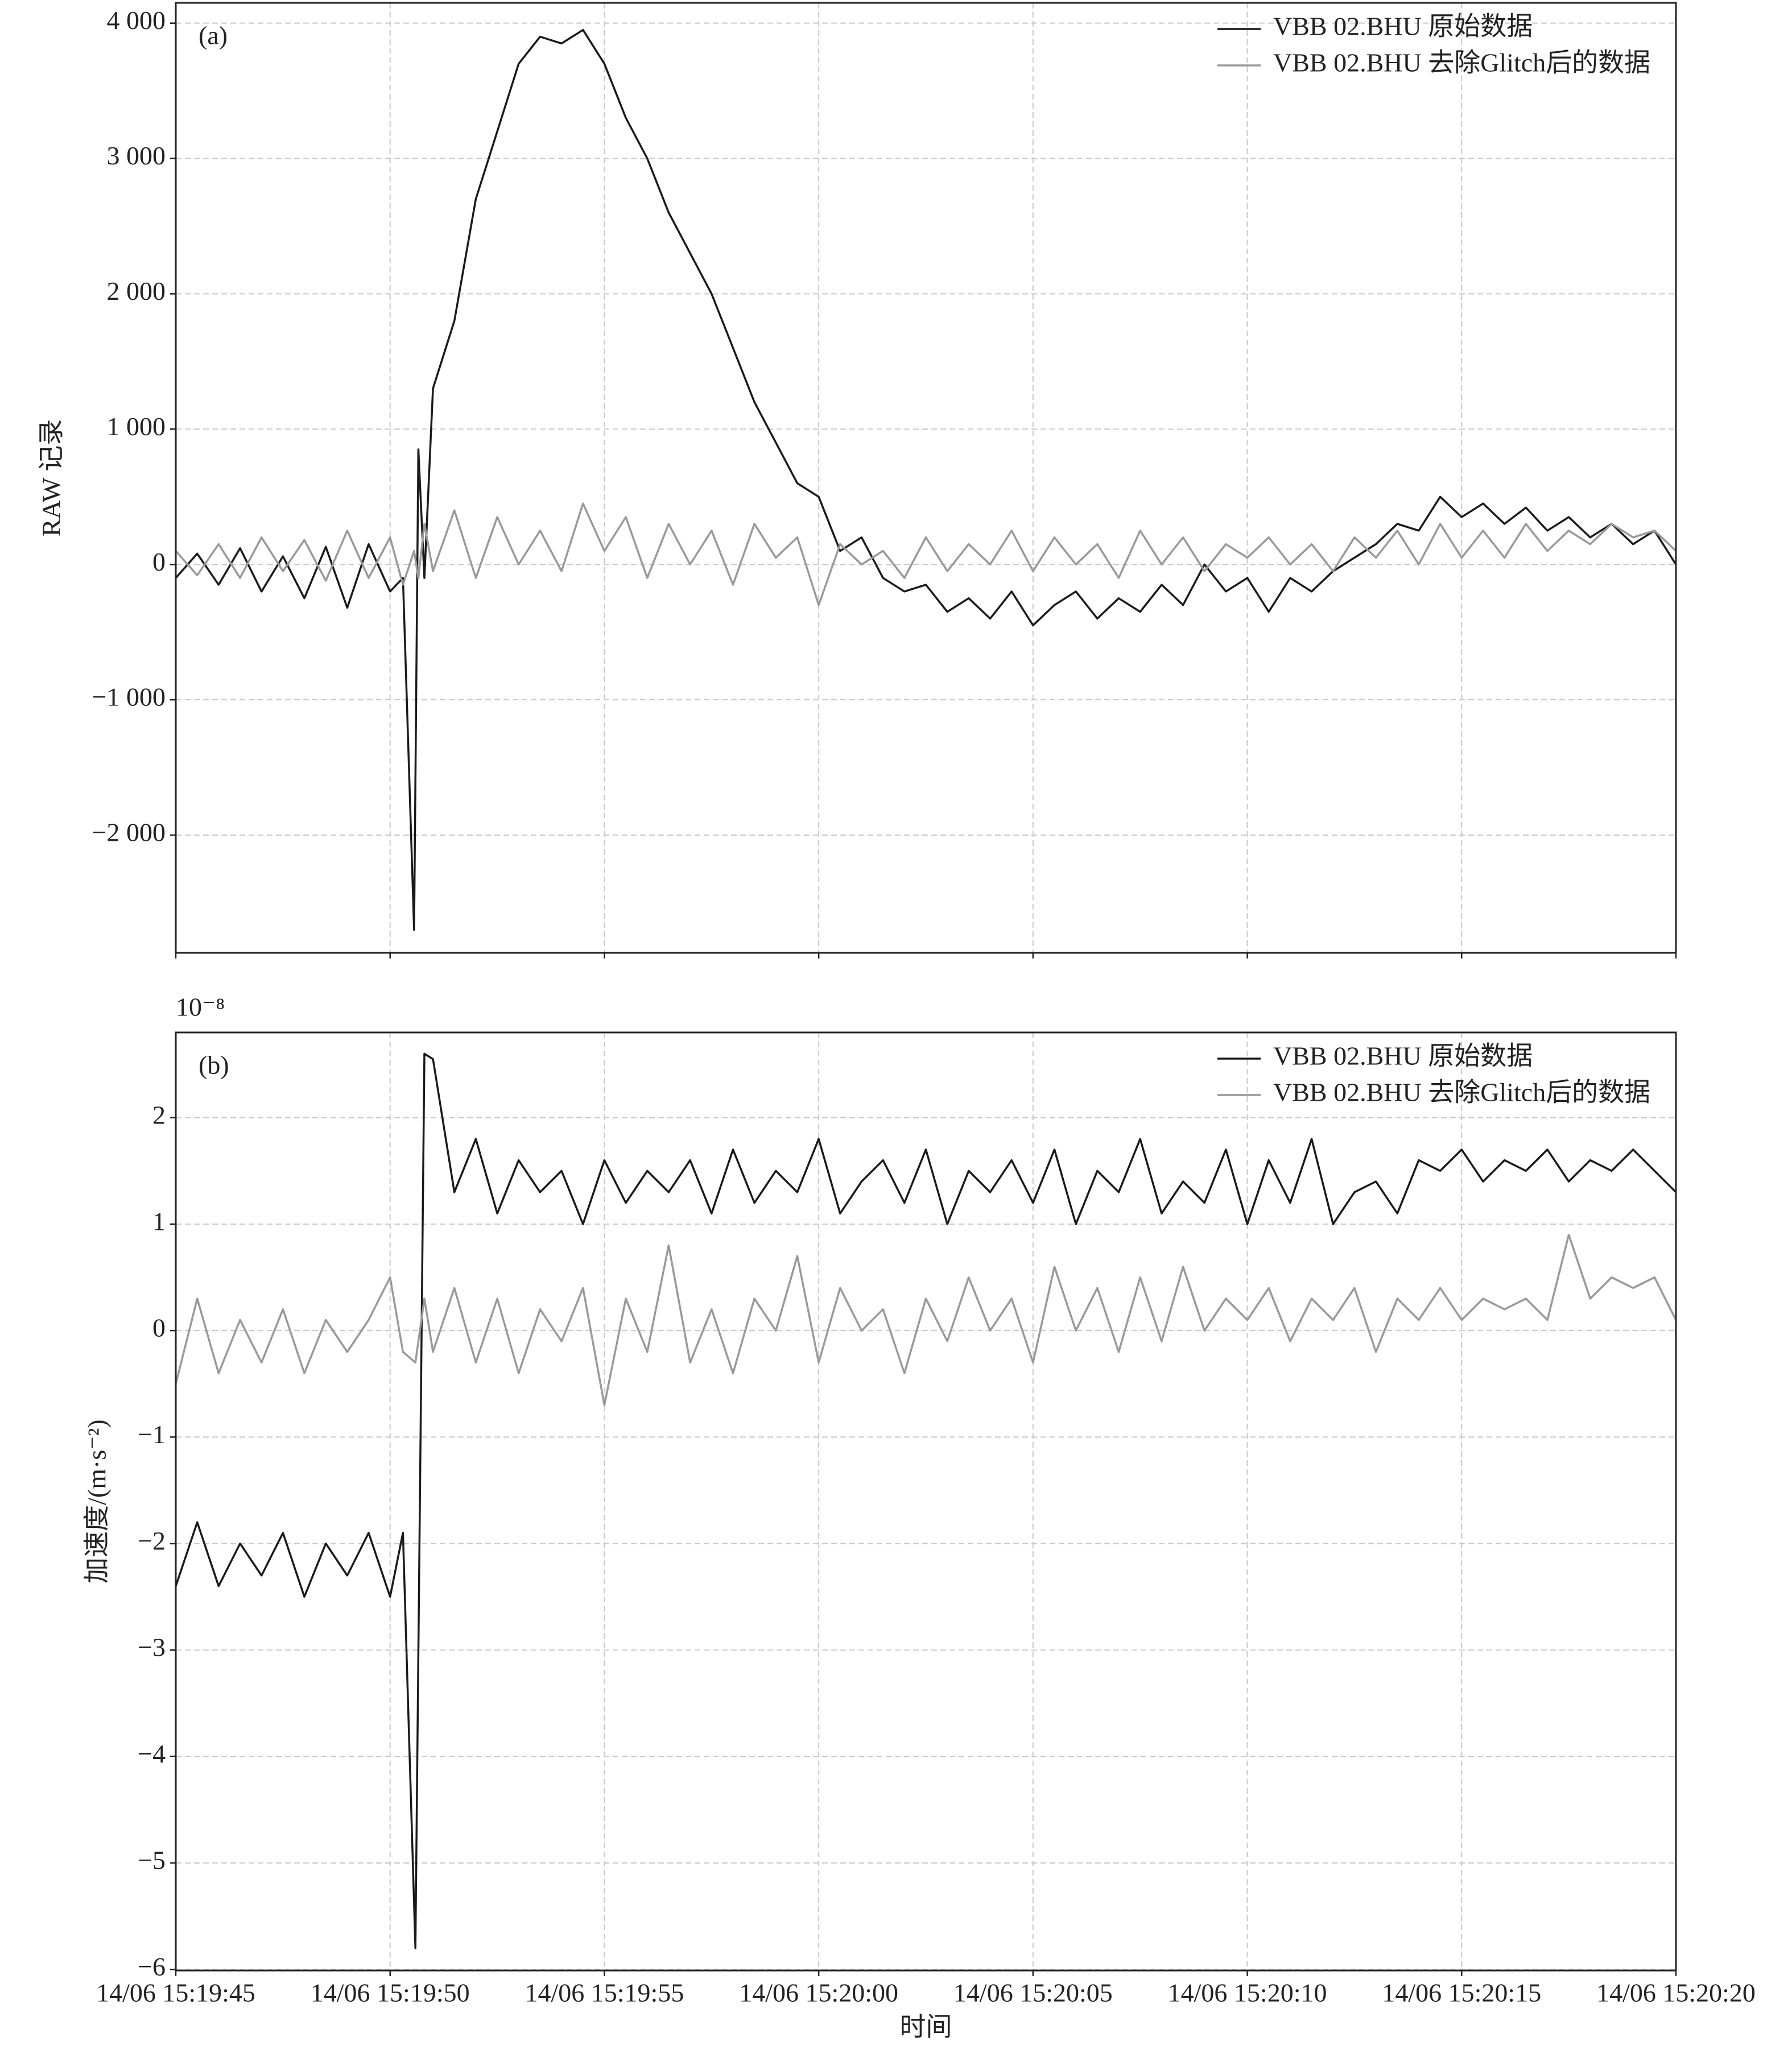 The width and height of the screenshot is (1792, 2049). Describe the element at coordinates (152, 1435) in the screenshot. I see `y-tick-label: −1` at that location.